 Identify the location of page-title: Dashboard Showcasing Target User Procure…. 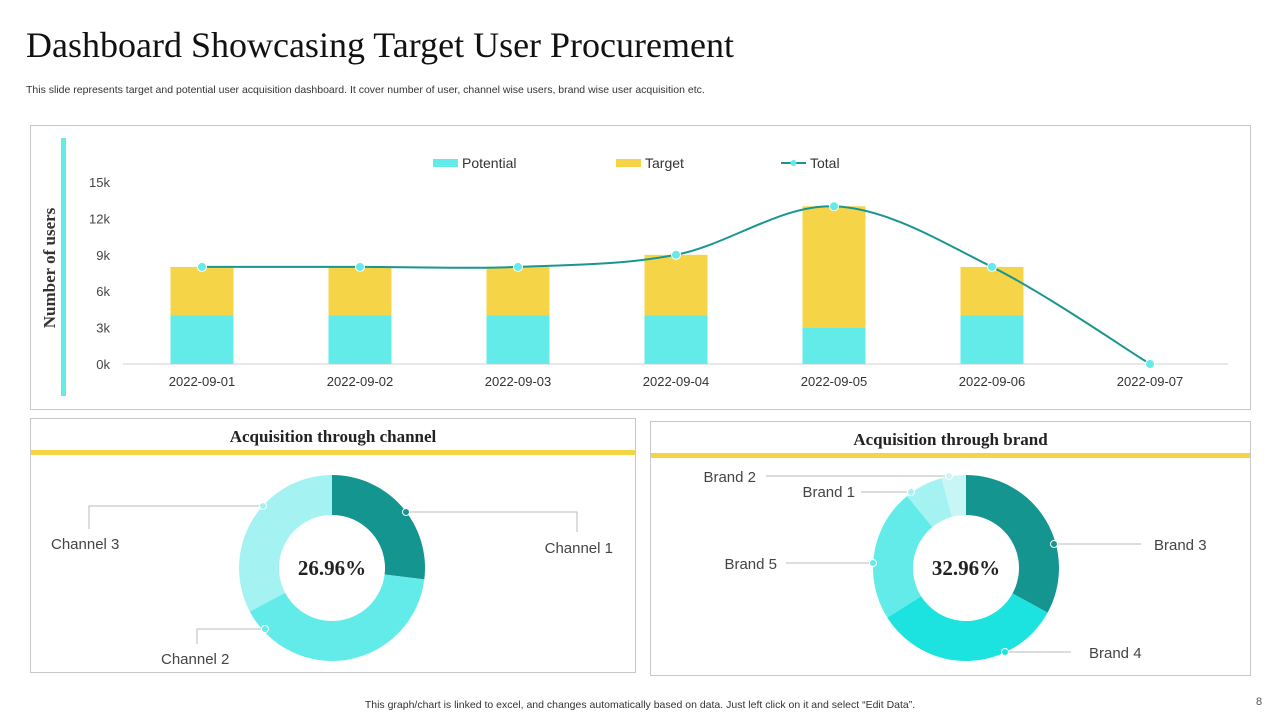
(380, 45).